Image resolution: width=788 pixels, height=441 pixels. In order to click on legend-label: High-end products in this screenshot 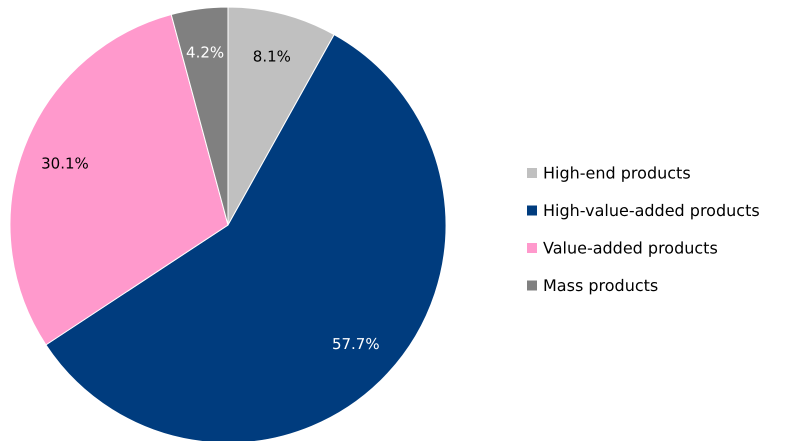, I will do `click(617, 173)`.